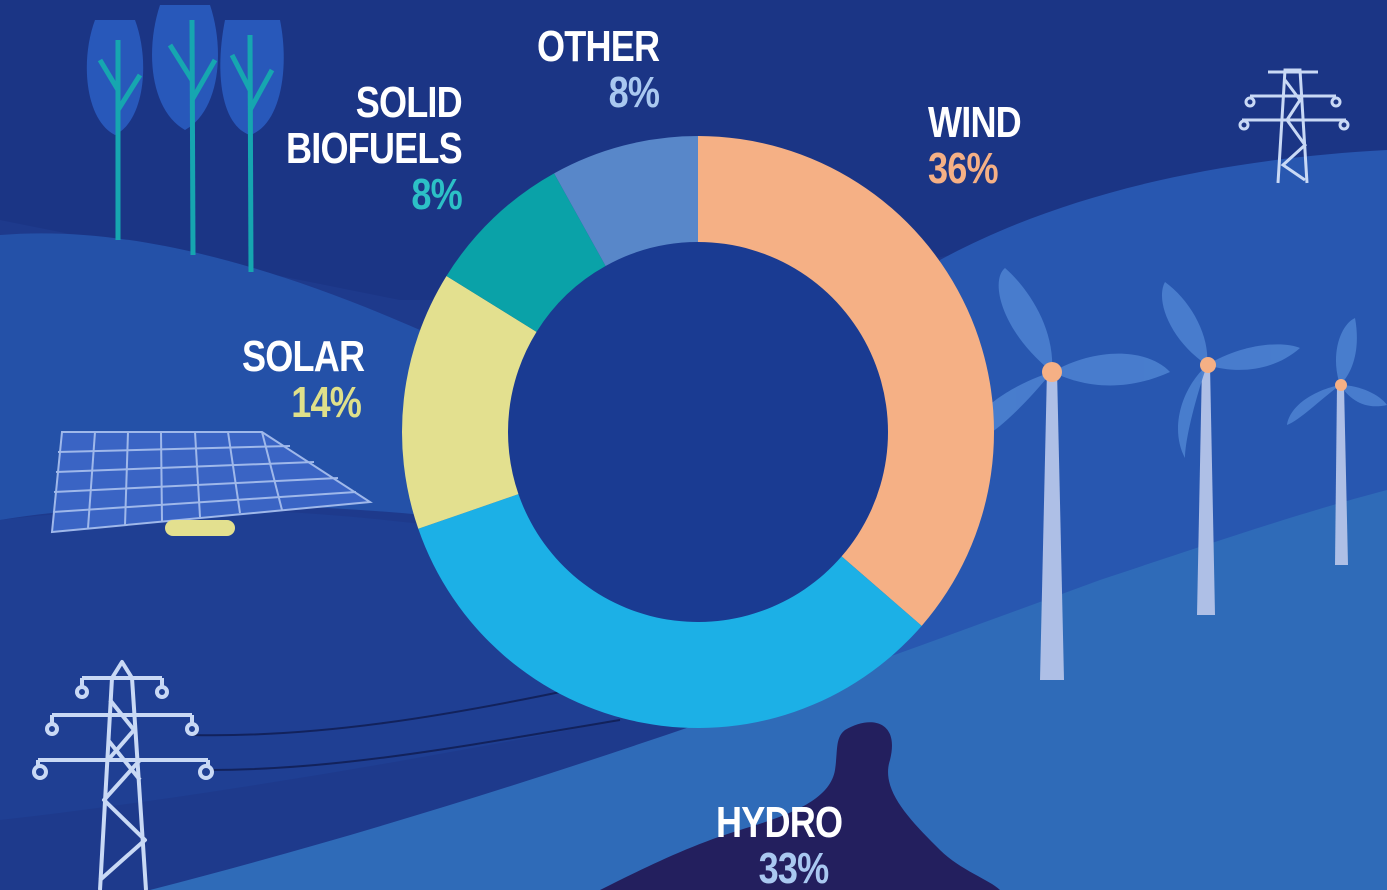 Image resolution: width=1387 pixels, height=890 pixels. What do you see at coordinates (634, 92) in the screenshot?
I see `slice-value-other: 8%` at bounding box center [634, 92].